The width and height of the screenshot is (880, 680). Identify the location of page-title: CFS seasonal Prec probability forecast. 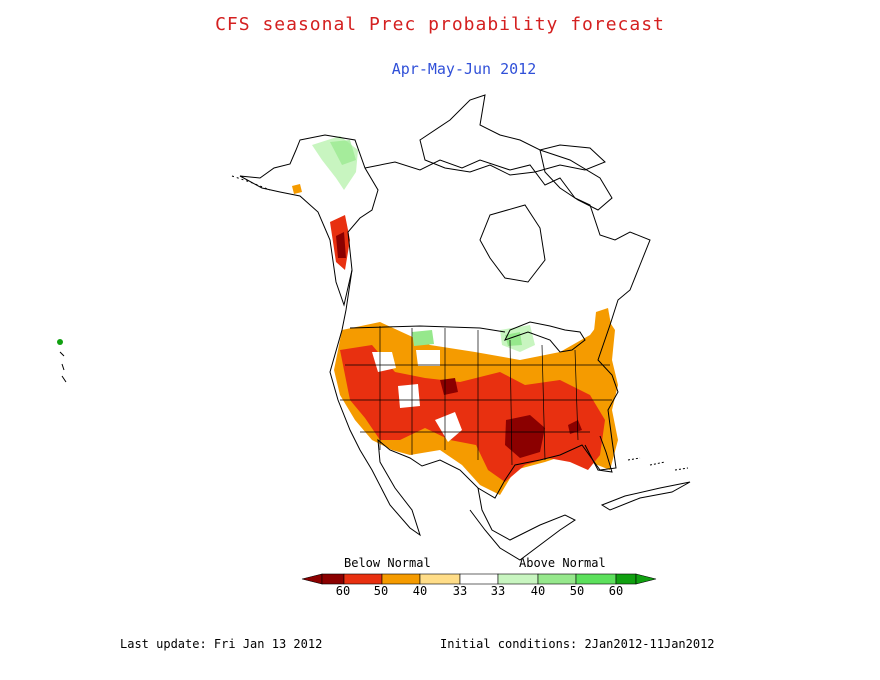
(440, 24).